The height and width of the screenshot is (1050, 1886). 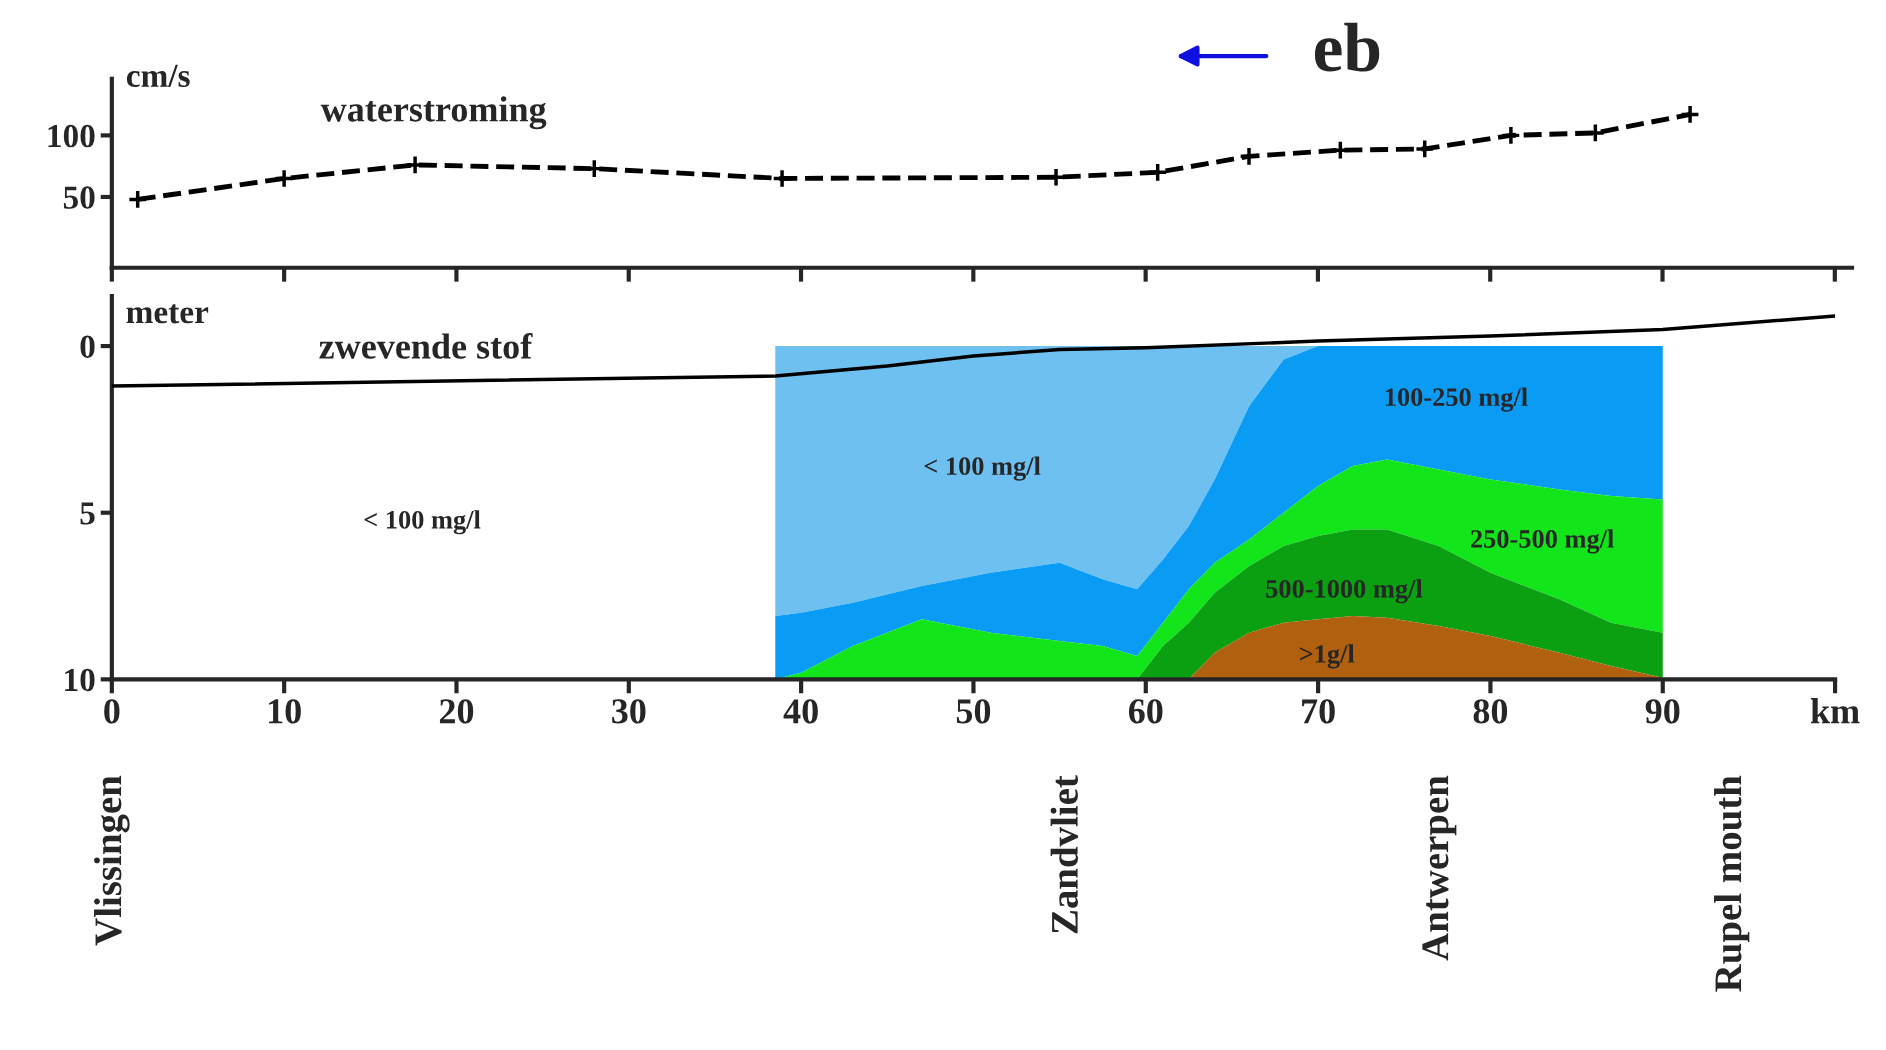 What do you see at coordinates (1490, 711) in the screenshot?
I see `x-tick-label: 80` at bounding box center [1490, 711].